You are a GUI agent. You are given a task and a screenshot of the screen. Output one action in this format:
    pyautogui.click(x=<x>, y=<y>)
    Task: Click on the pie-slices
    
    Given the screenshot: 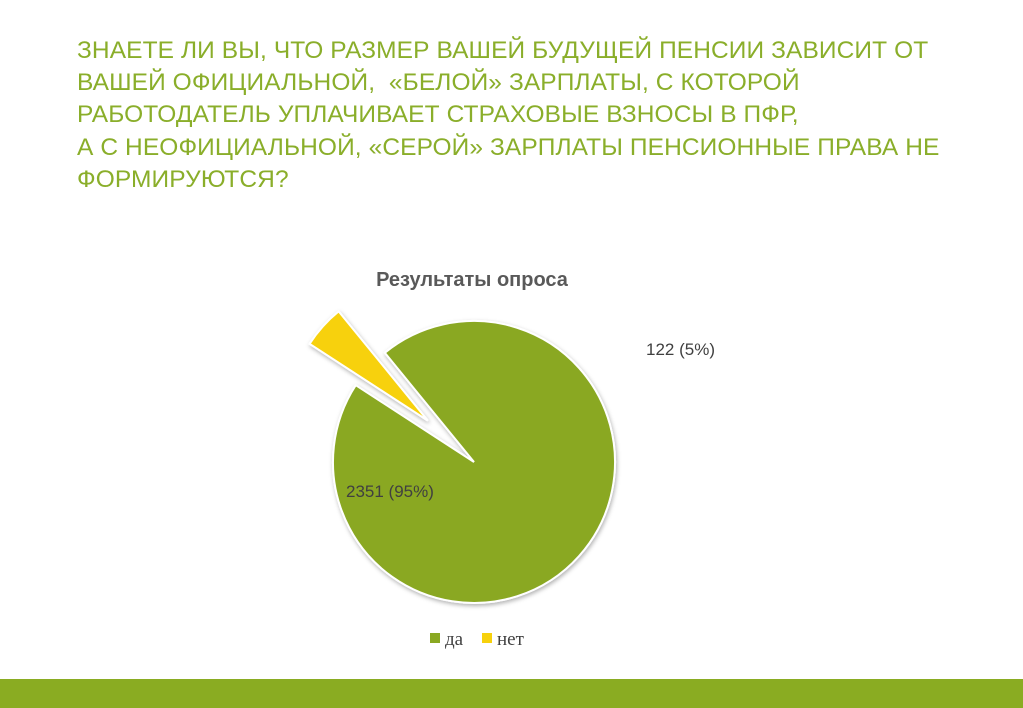 What is the action you would take?
    pyautogui.click(x=462, y=457)
    